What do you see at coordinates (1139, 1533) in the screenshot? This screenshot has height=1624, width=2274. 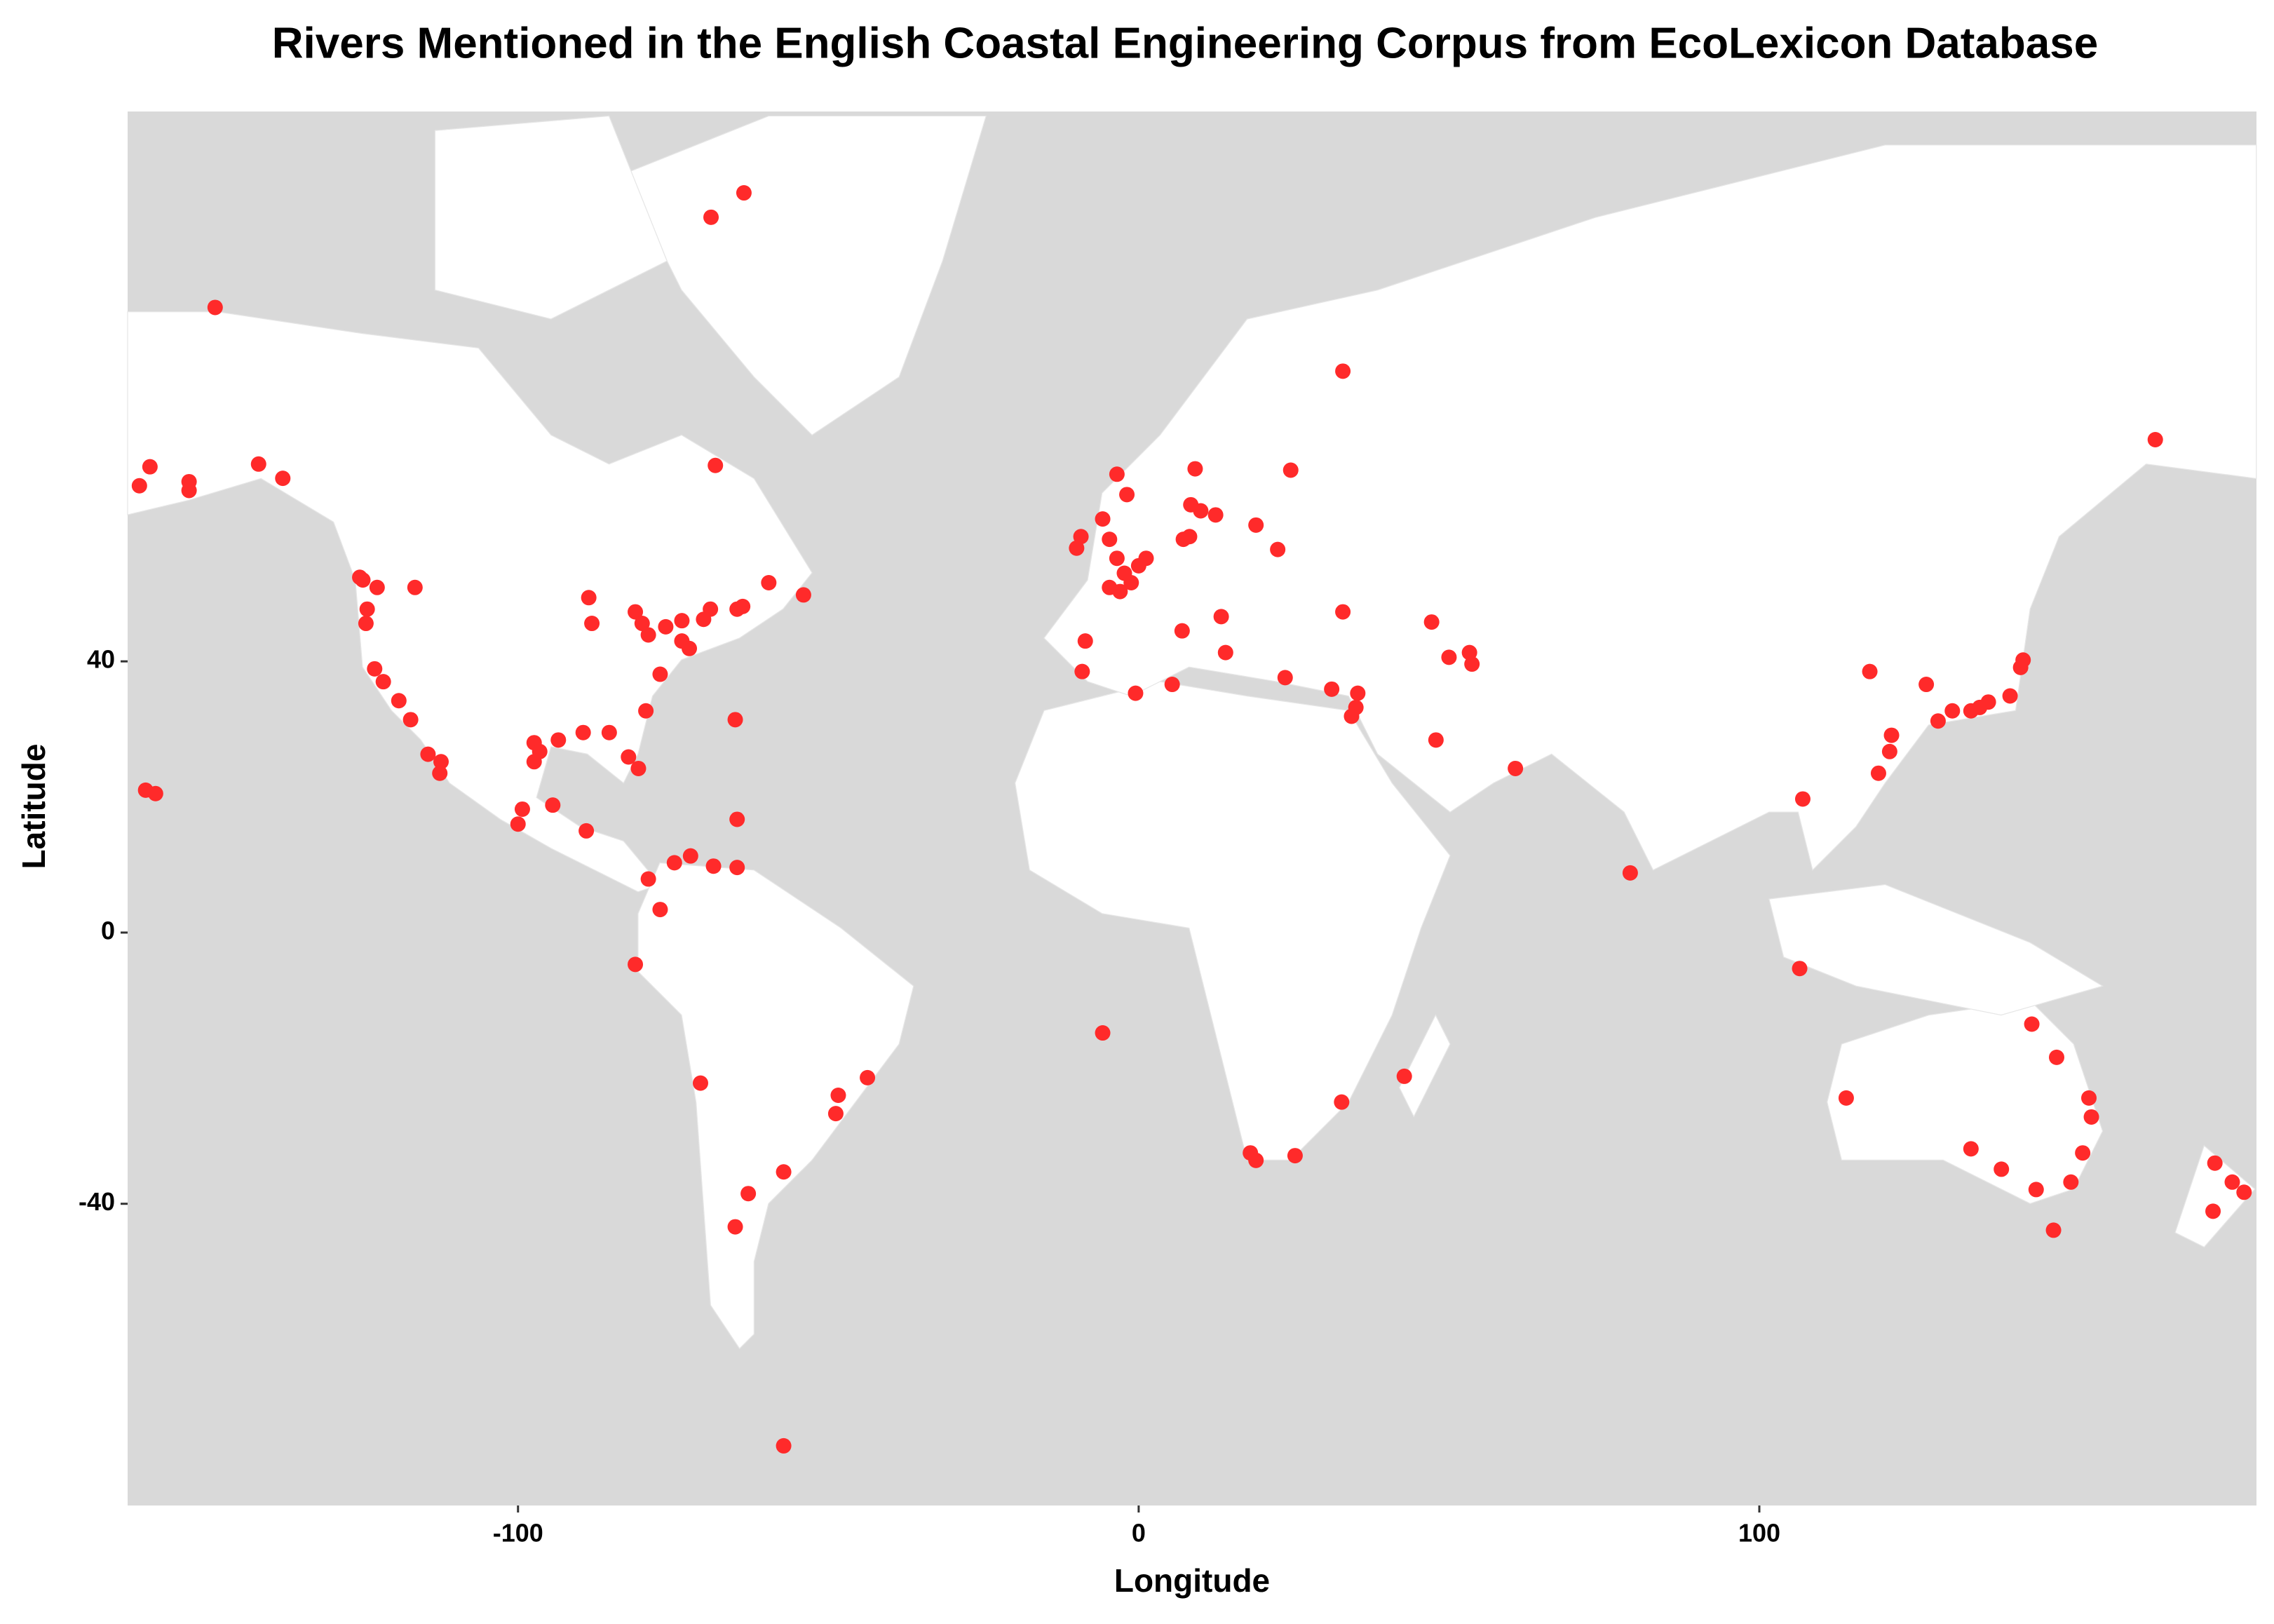 I see `x-tick-label: 0` at bounding box center [1139, 1533].